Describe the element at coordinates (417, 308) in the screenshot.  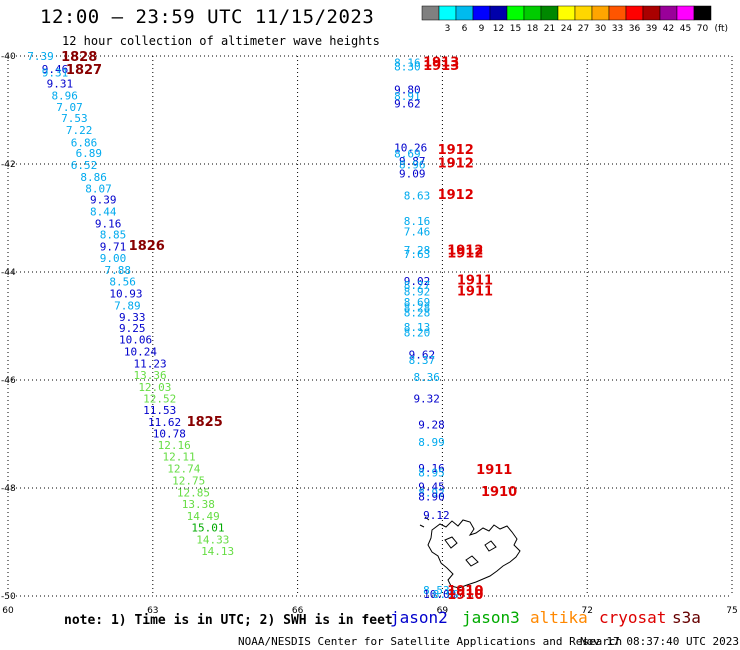
I see `swh-value: 8.28` at that location.